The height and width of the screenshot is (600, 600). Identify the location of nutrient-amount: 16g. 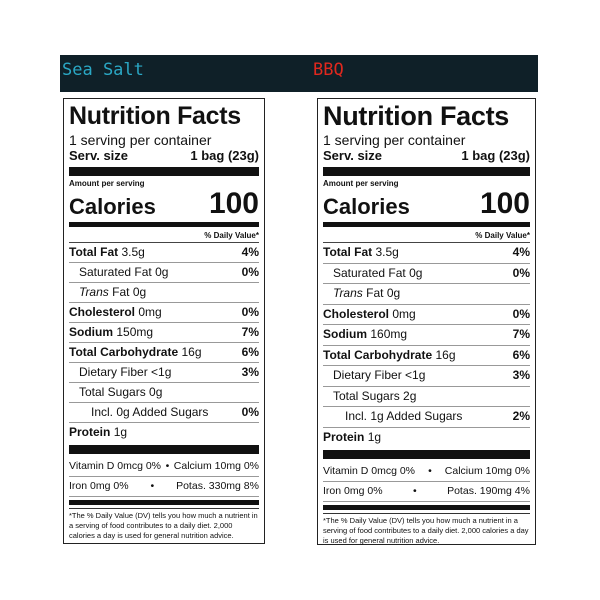
(191, 352).